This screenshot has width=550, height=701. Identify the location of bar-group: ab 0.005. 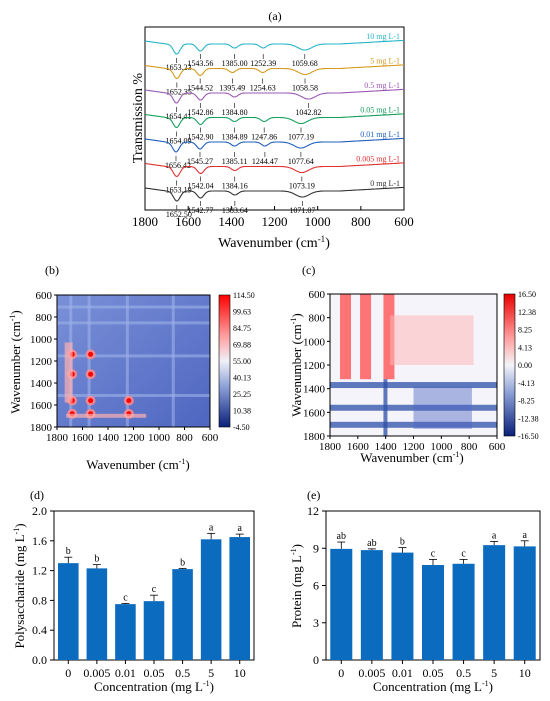
(371, 609).